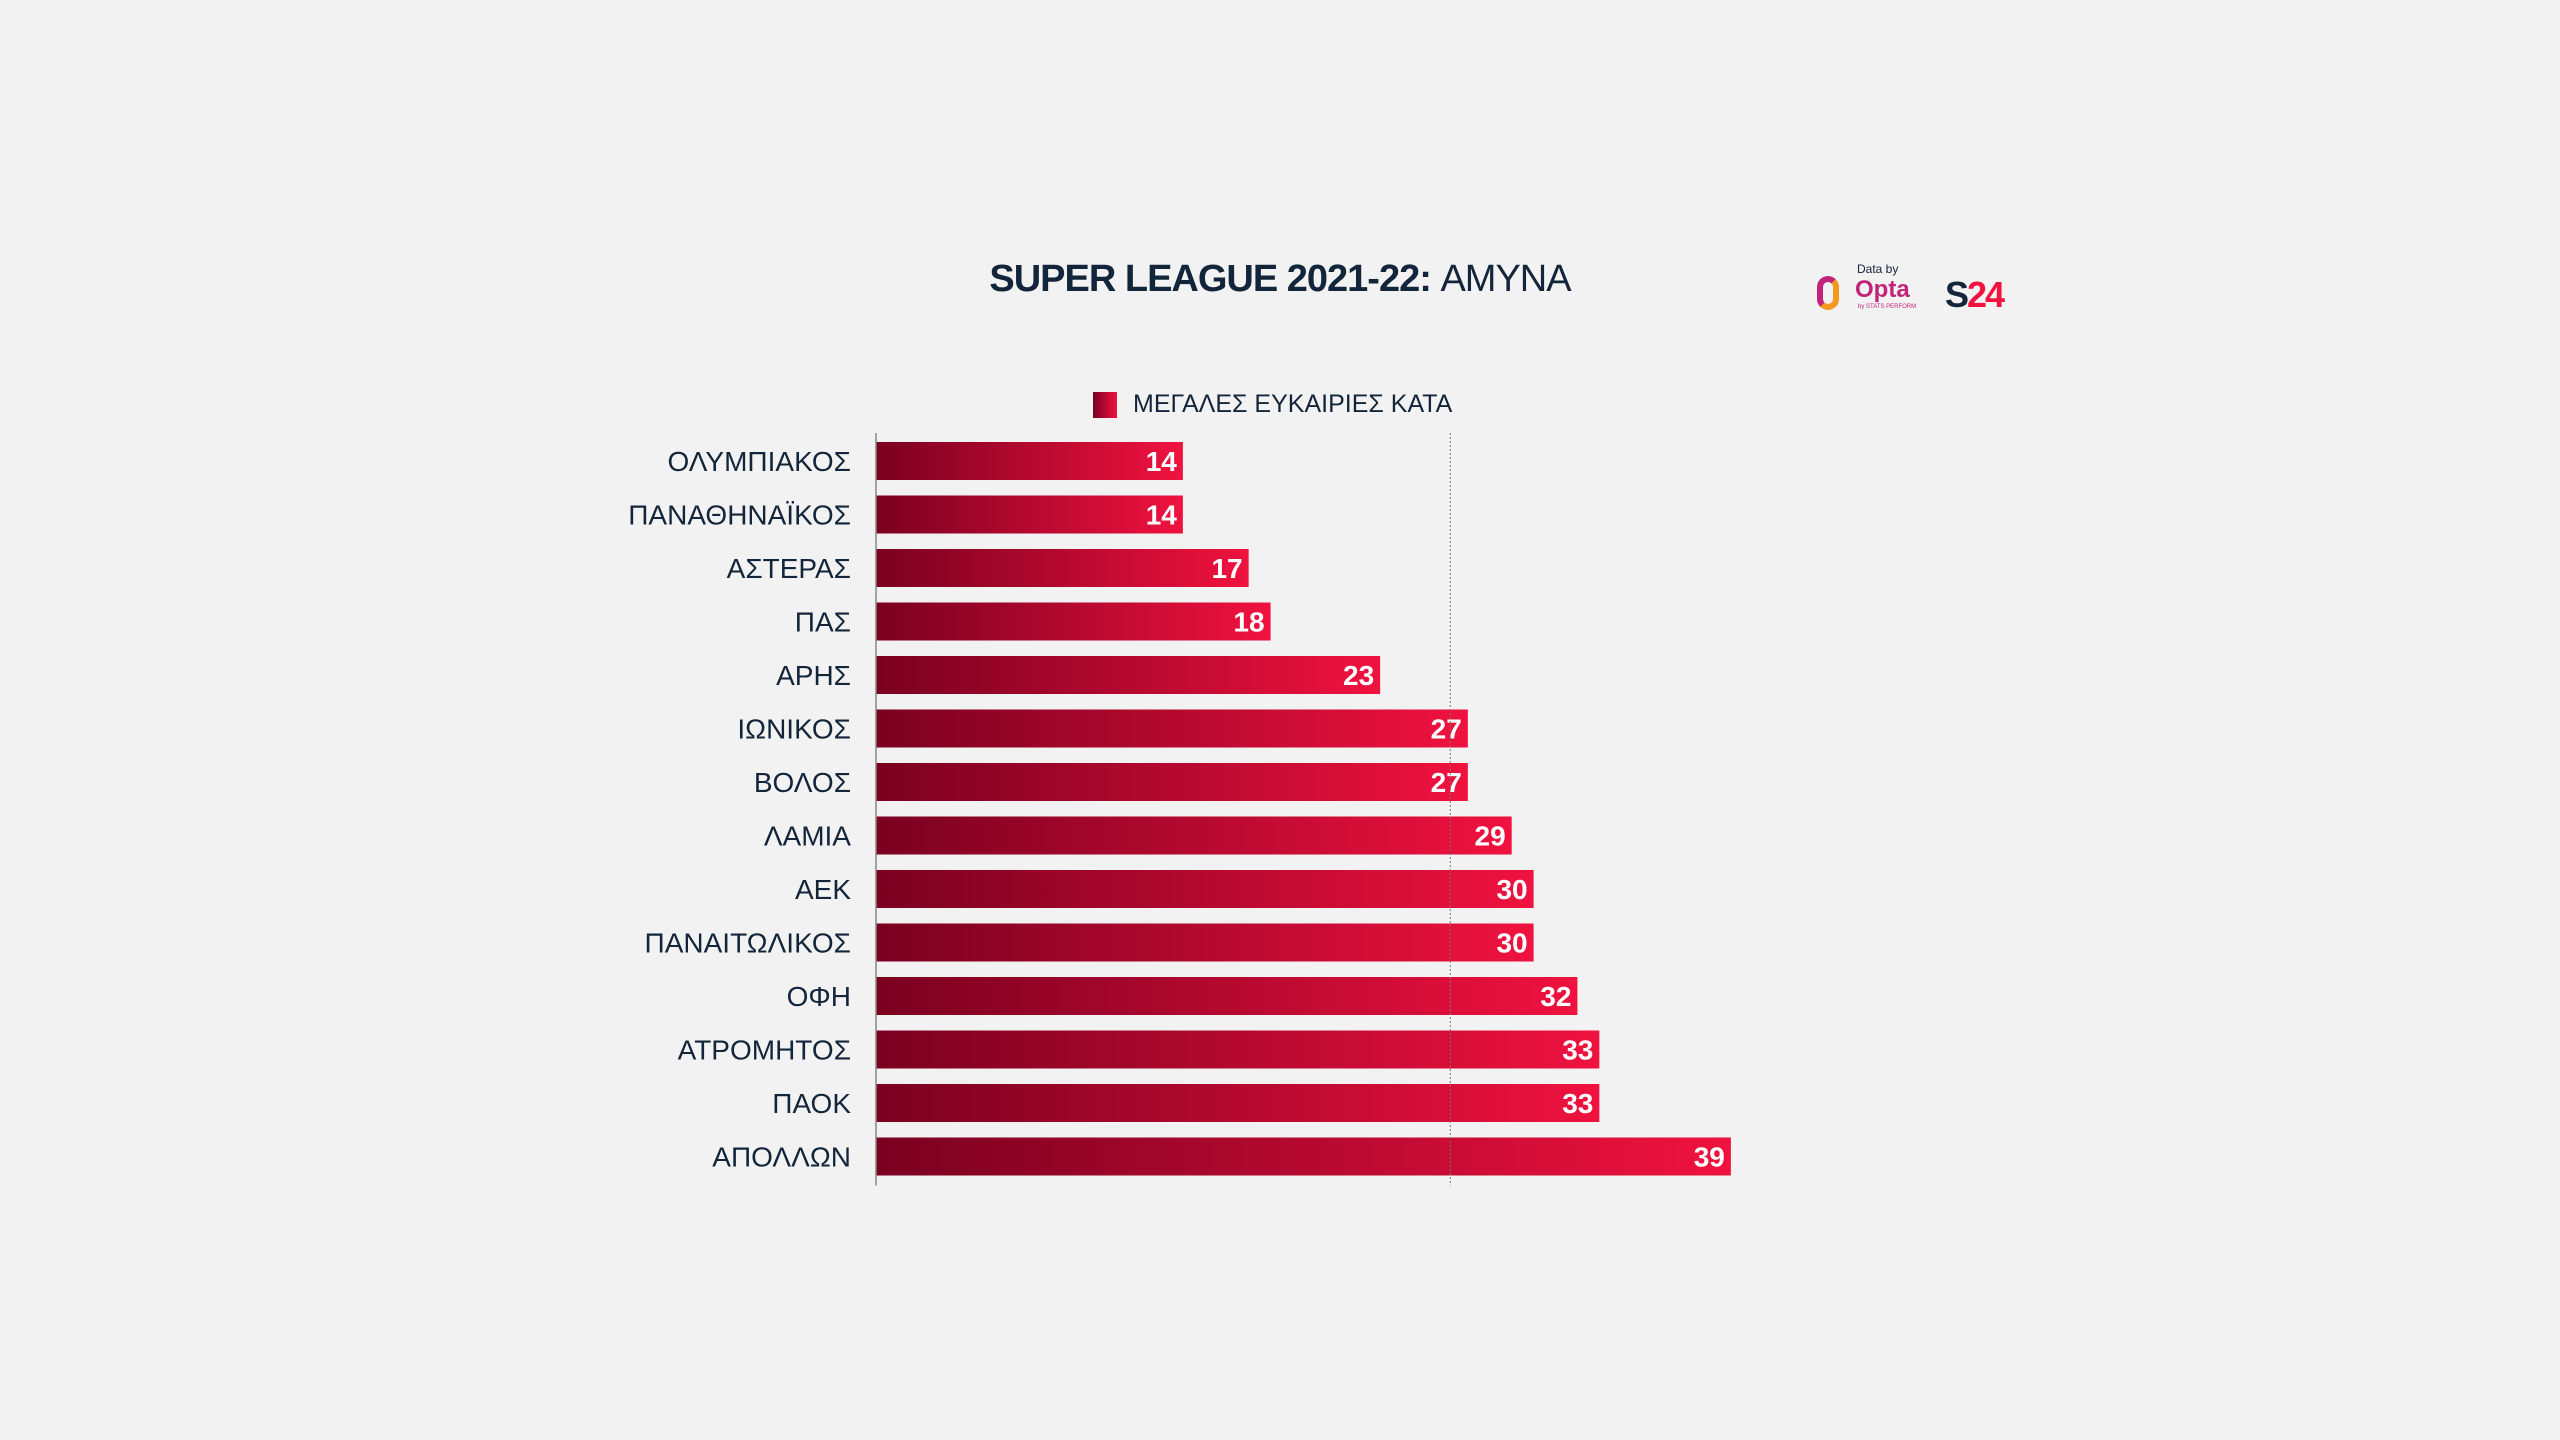  Describe the element at coordinates (1555, 996) in the screenshot. I see `value-label: 32` at that location.